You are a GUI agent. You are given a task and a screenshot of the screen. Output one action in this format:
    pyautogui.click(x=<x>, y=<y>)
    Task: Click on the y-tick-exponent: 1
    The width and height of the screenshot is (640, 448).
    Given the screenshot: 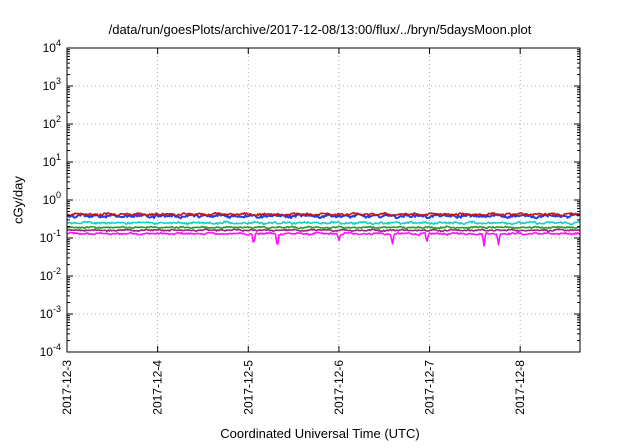 What is the action you would take?
    pyautogui.click(x=58, y=157)
    